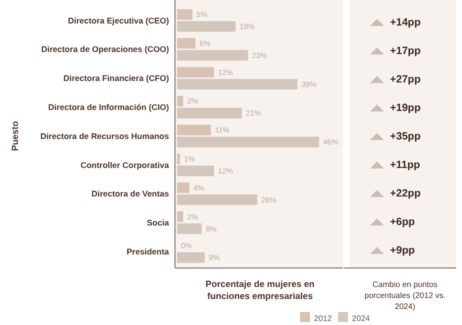  Describe the element at coordinates (148, 251) in the screenshot. I see `y-tick-label: Presidenta` at that location.